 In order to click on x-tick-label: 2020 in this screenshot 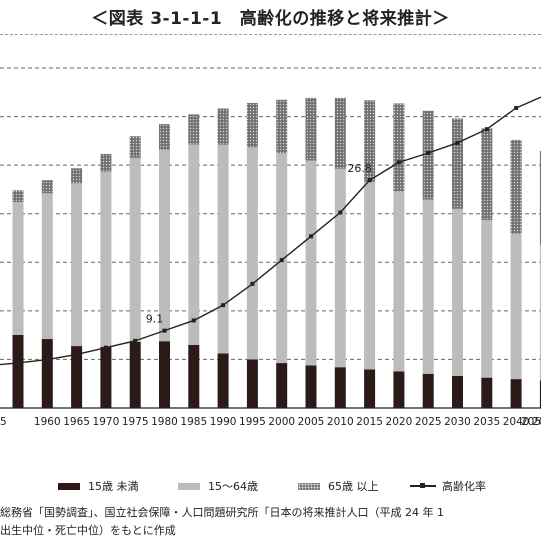, I will do `click(399, 422)`.